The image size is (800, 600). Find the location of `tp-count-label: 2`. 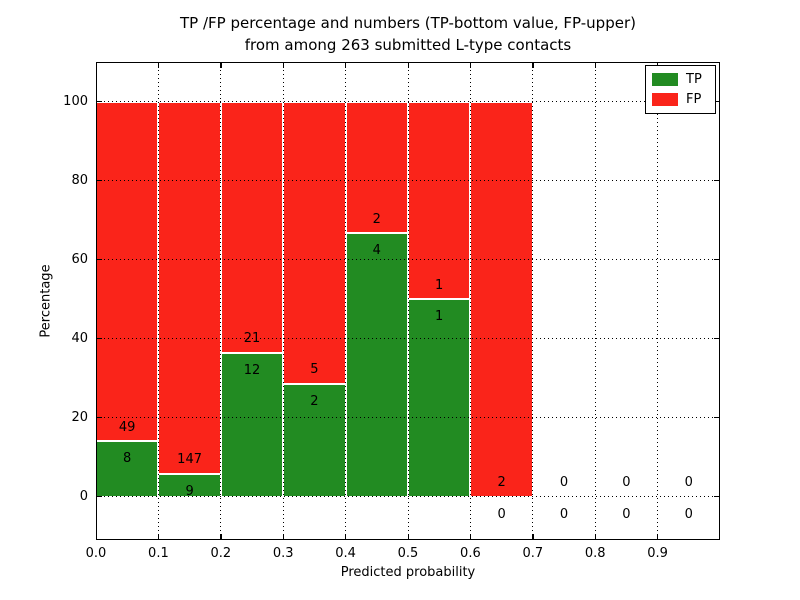

tp-count-label: 2 is located at coordinates (314, 401).